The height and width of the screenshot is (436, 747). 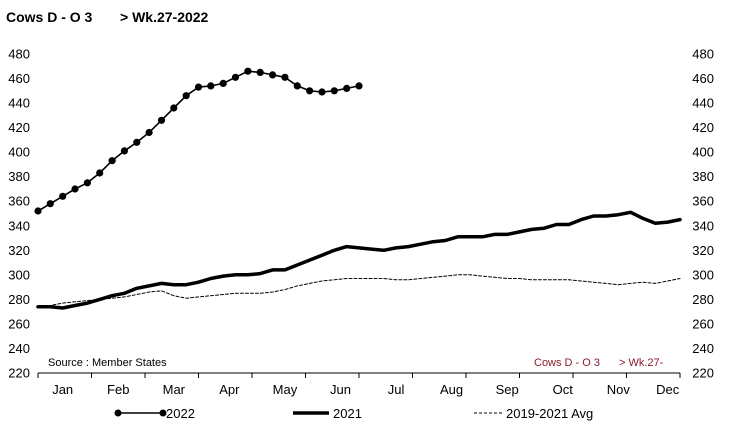 I want to click on y-tick-label-right: 420, so click(x=703, y=127).